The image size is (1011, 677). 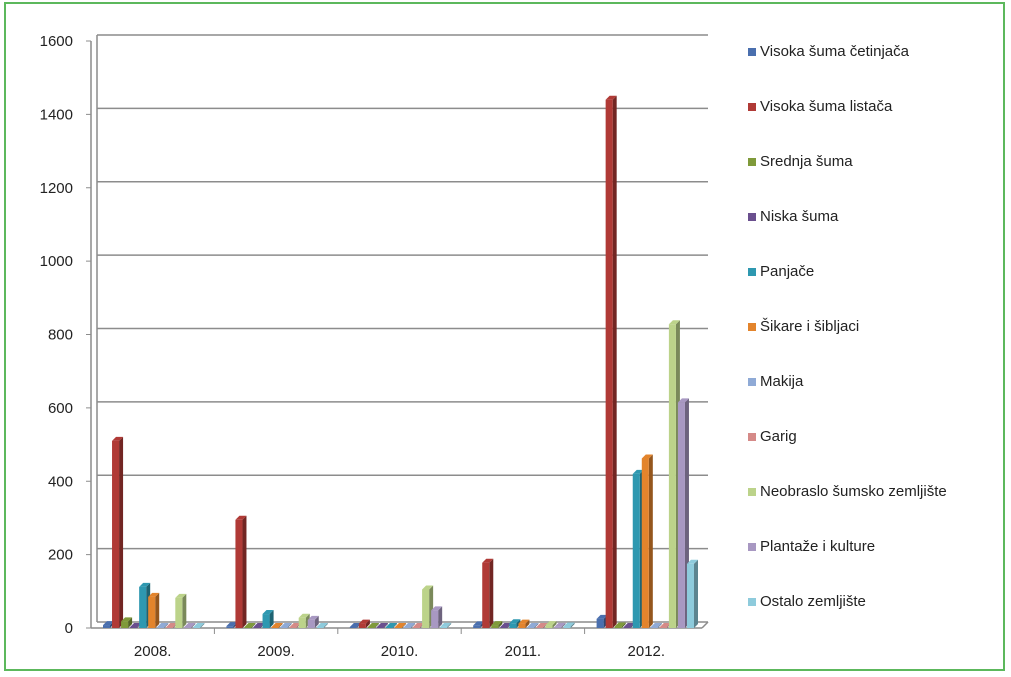 What do you see at coordinates (523, 651) in the screenshot?
I see `x-tick-label: 2011.` at bounding box center [523, 651].